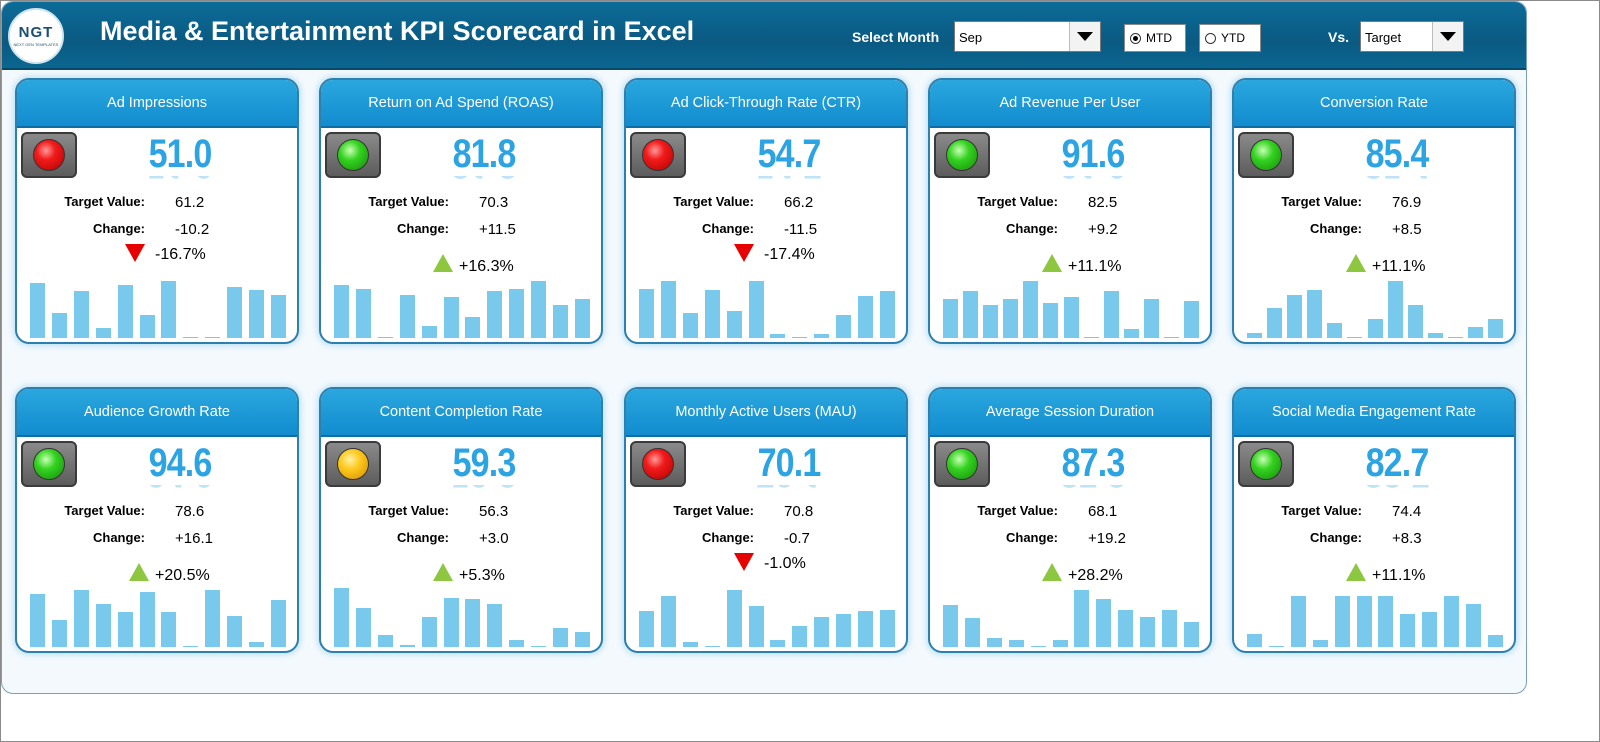 The image size is (1600, 742). What do you see at coordinates (744, 253) in the screenshot?
I see `down-arrow-icon` at bounding box center [744, 253].